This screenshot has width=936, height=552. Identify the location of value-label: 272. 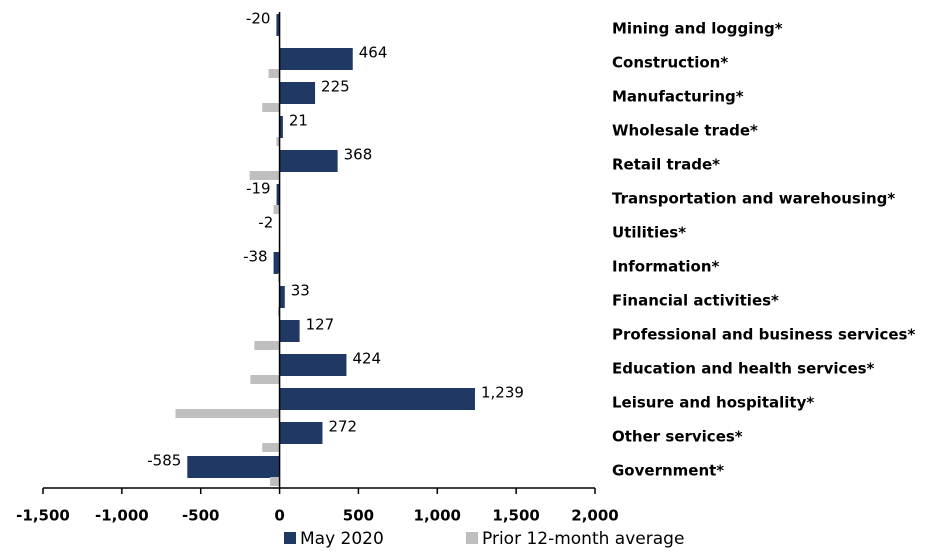
(342, 427).